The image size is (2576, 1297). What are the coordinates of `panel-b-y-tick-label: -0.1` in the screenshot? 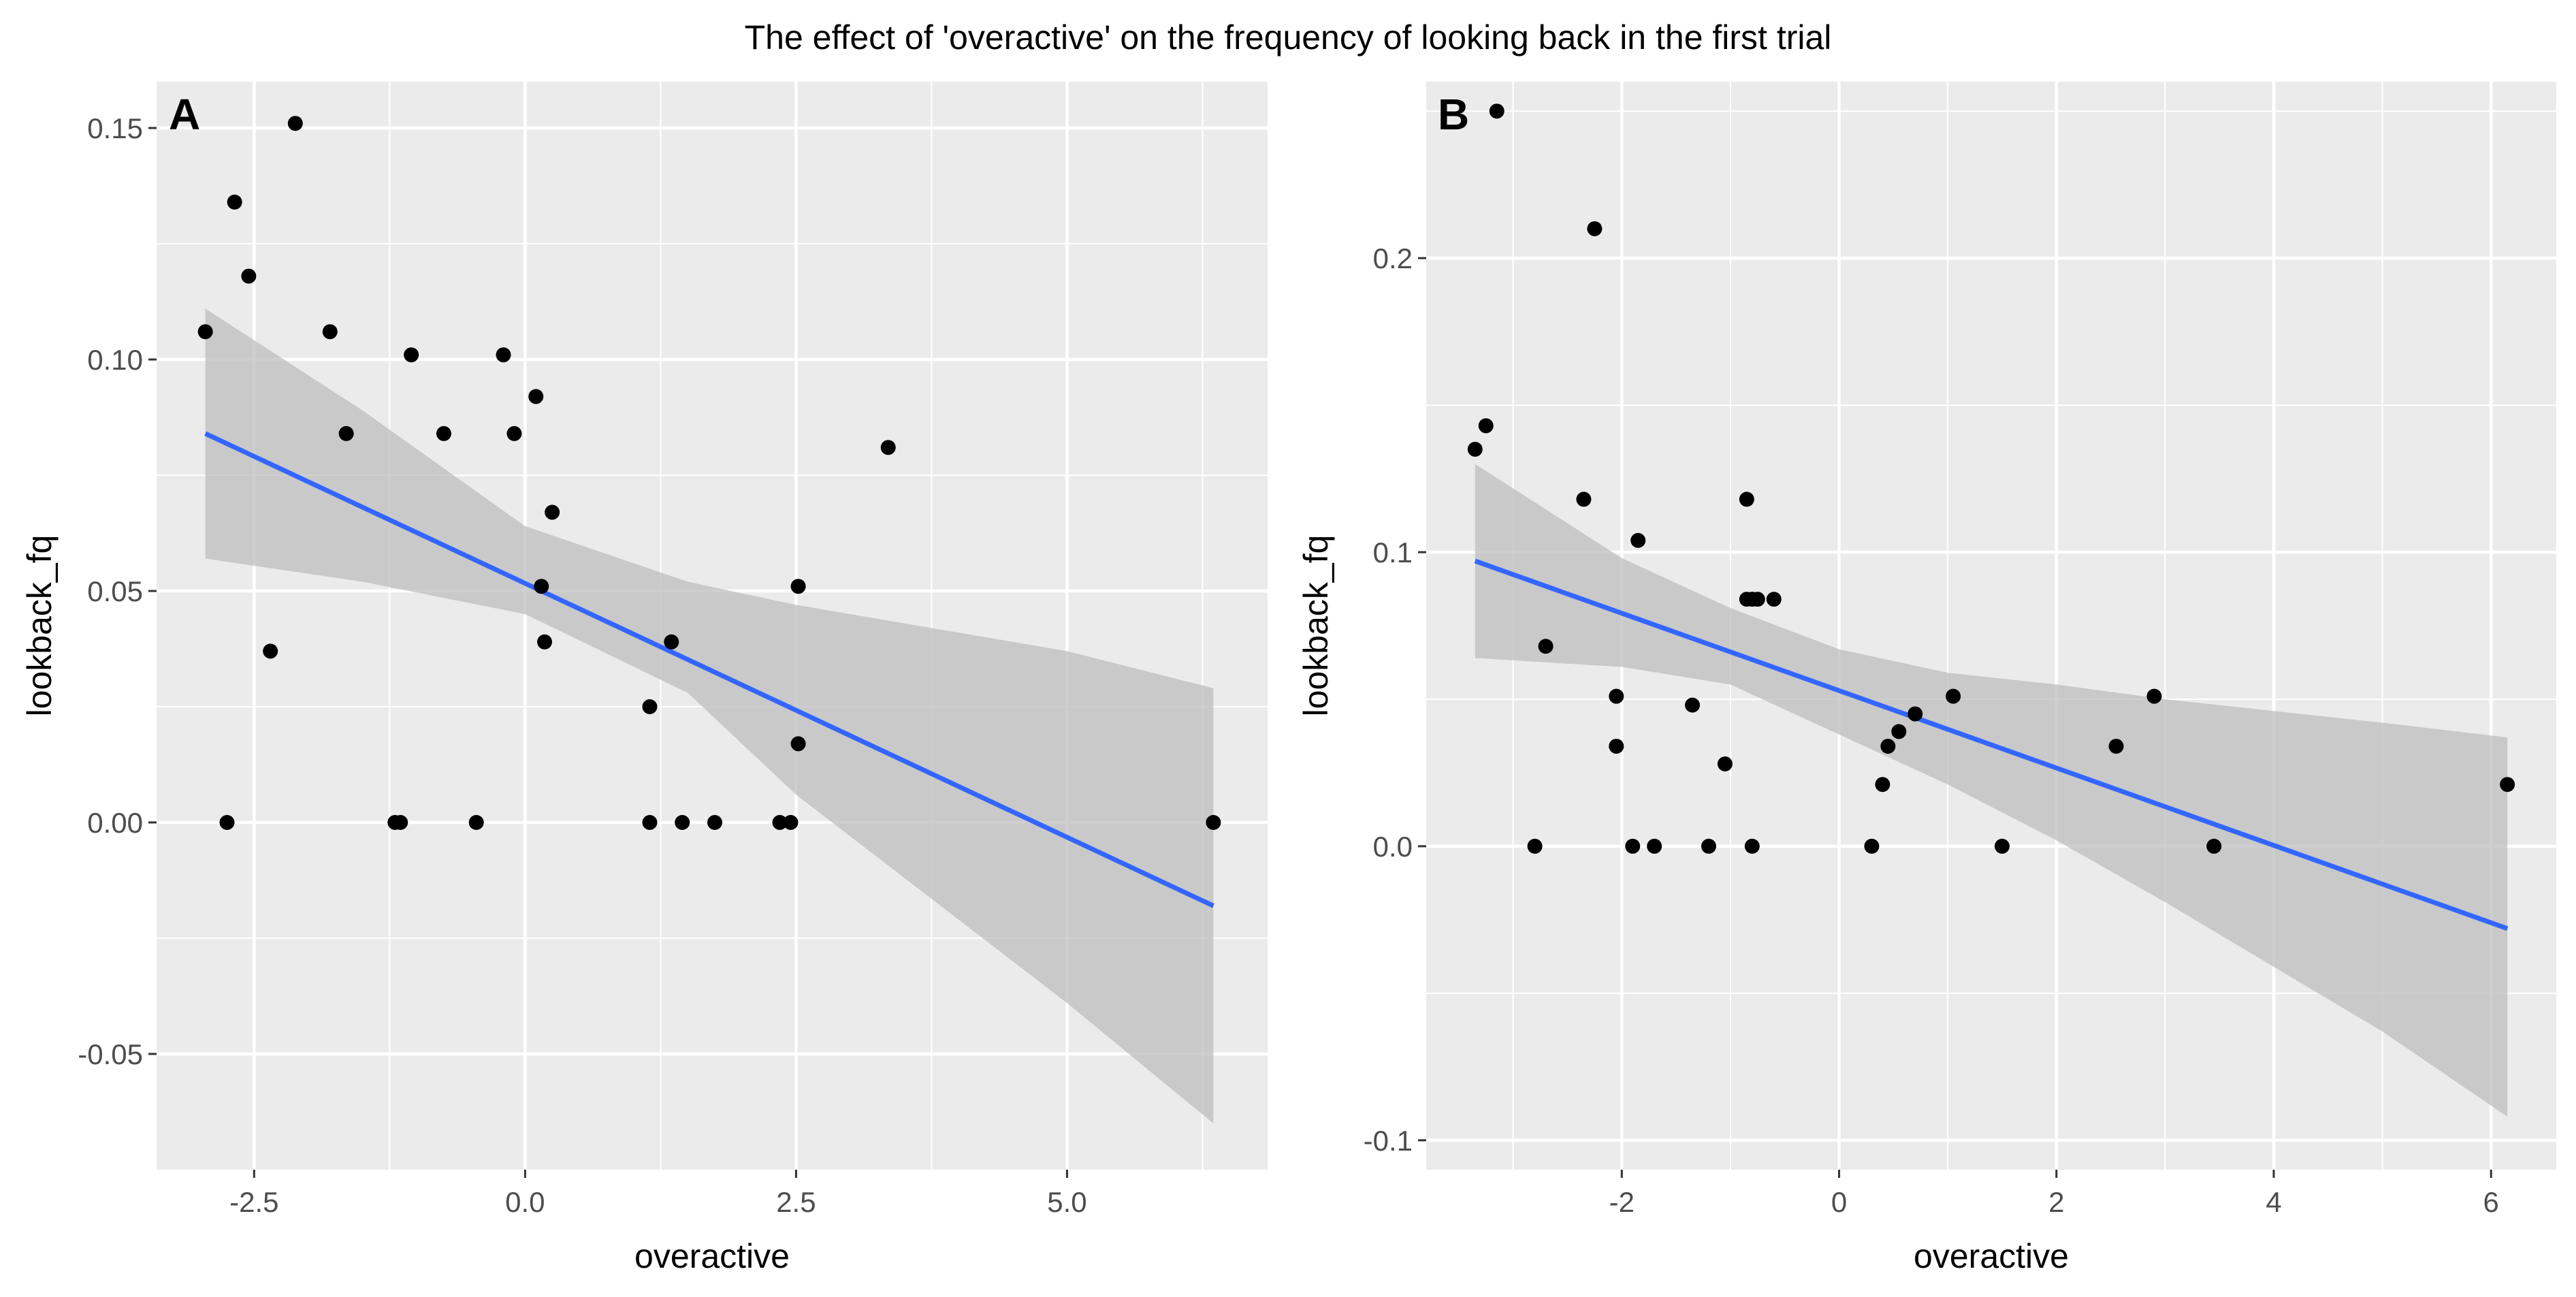 It's located at (1388, 1141).